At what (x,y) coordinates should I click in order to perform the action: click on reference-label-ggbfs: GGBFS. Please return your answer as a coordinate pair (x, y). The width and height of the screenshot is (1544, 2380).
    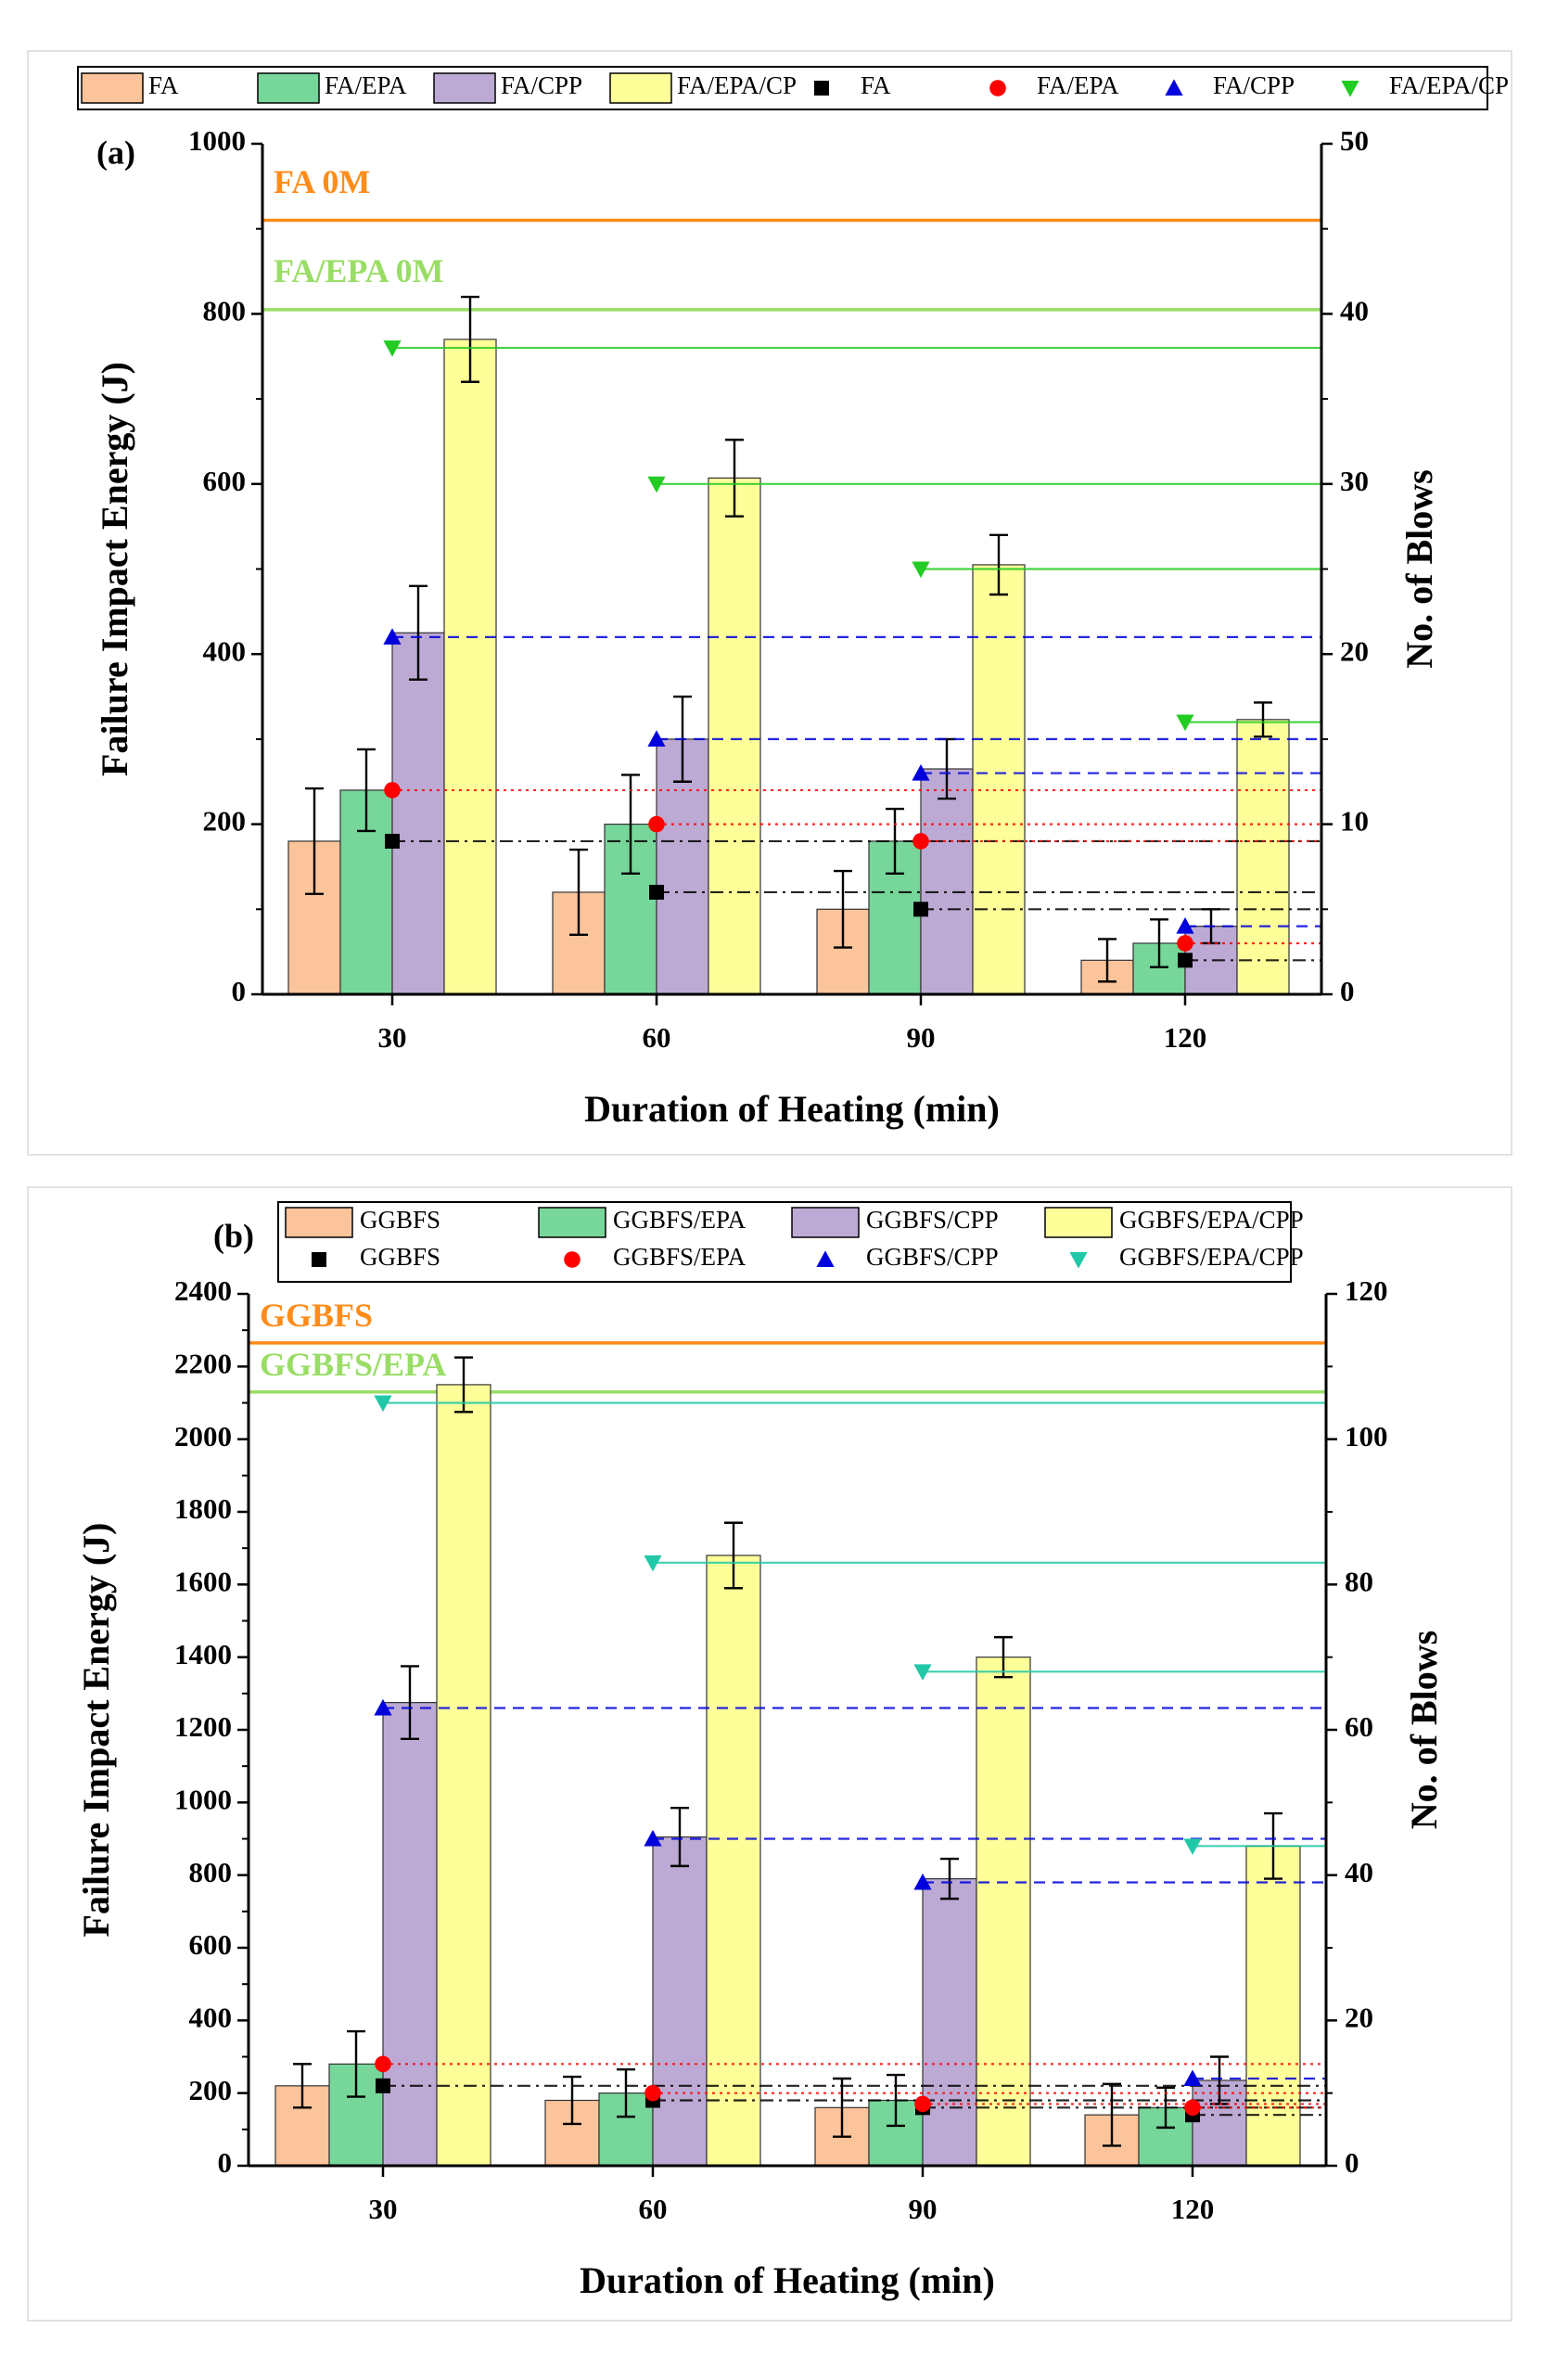
    Looking at the image, I should click on (316, 1315).